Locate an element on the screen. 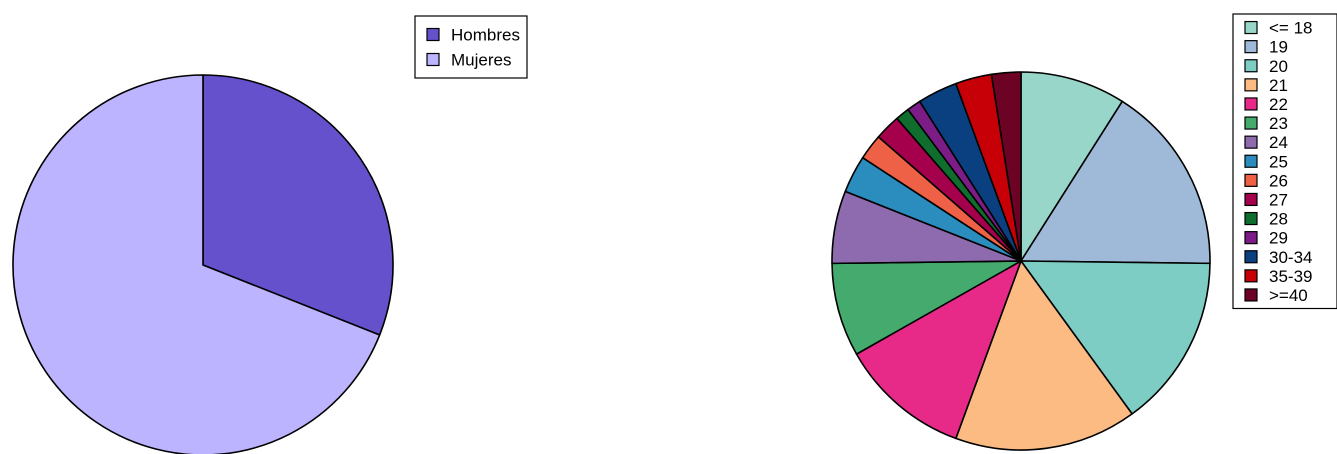 This screenshot has height=454, width=1337. legend-label-27: 27 is located at coordinates (1278, 199).